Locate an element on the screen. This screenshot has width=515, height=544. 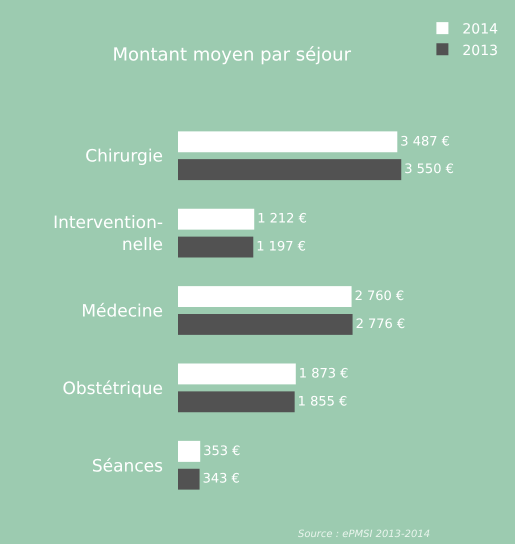
data-label: 1 212 € is located at coordinates (282, 219).